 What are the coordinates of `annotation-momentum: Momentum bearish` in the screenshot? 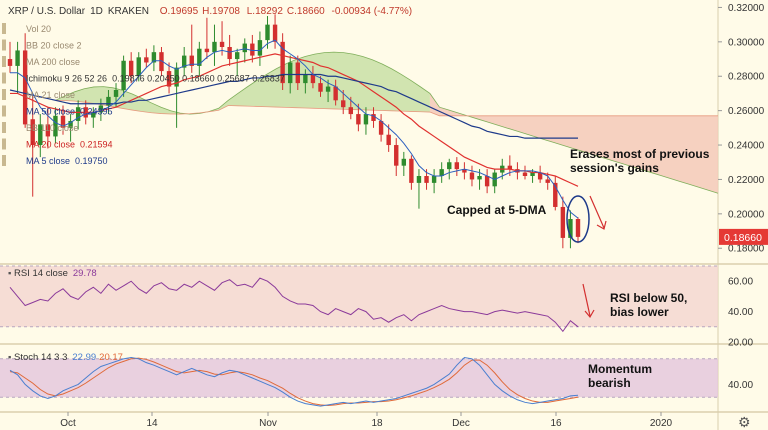 It's located at (620, 376).